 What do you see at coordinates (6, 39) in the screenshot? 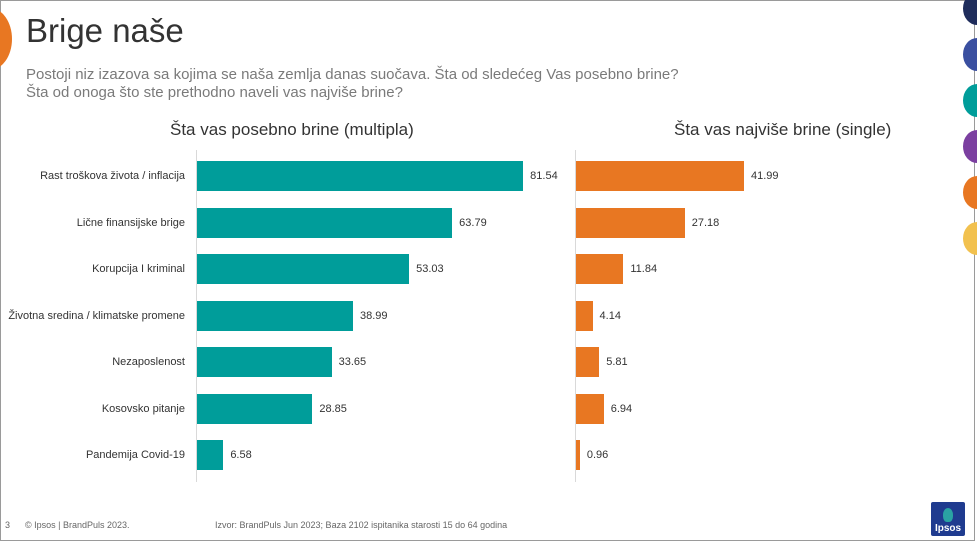
I see `decorative-orange-circle` at bounding box center [6, 39].